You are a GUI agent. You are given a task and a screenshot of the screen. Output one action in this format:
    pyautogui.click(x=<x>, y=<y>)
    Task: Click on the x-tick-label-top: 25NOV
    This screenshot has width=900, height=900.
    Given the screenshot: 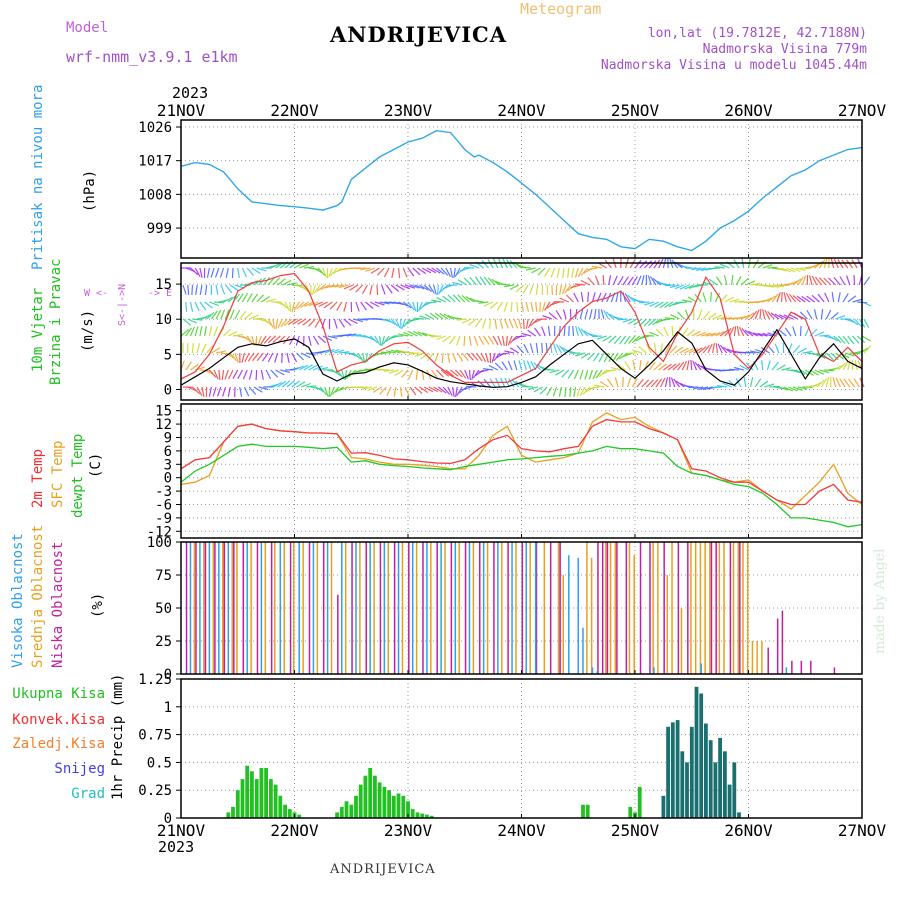 What is the action you would take?
    pyautogui.click(x=635, y=110)
    